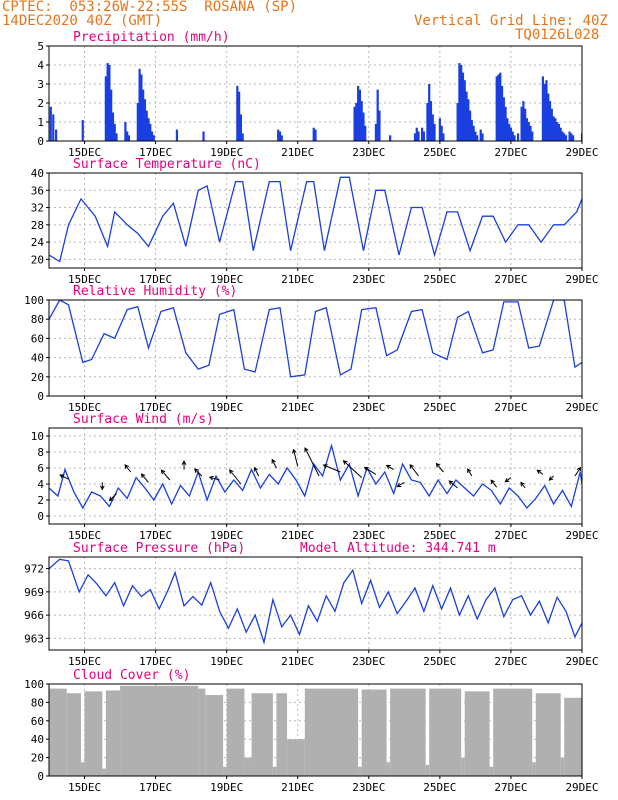  What do you see at coordinates (511, 21) in the screenshot?
I see `vertical-grid-label: Vertical Grid Line: 40Z` at bounding box center [511, 21].